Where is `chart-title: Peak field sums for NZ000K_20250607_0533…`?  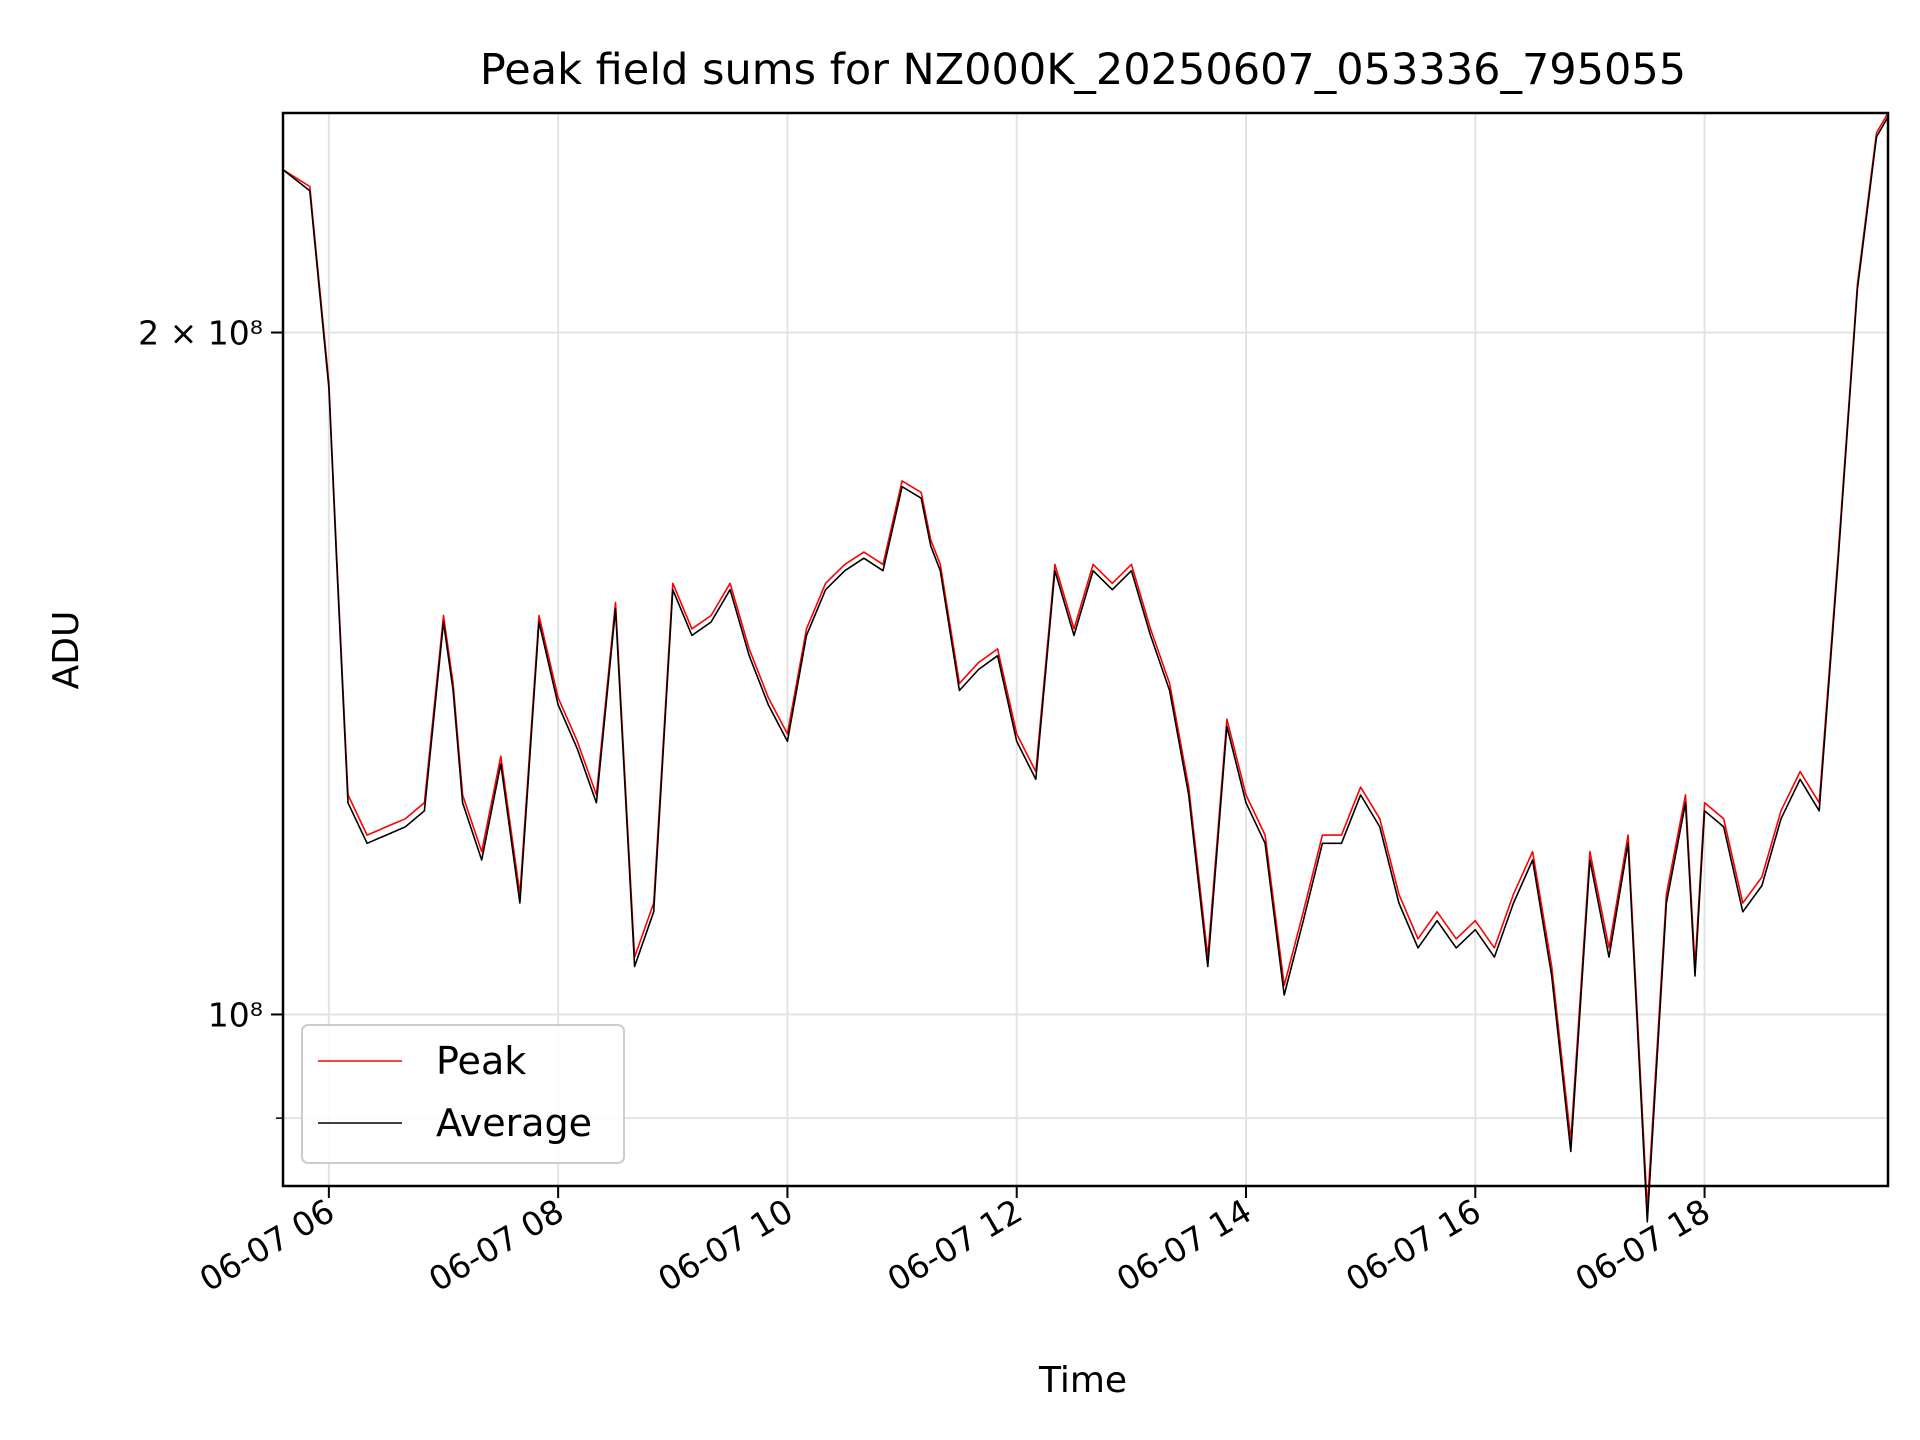
chart-title: Peak field sums for NZ000K_20250607_0533… is located at coordinates (1083, 70).